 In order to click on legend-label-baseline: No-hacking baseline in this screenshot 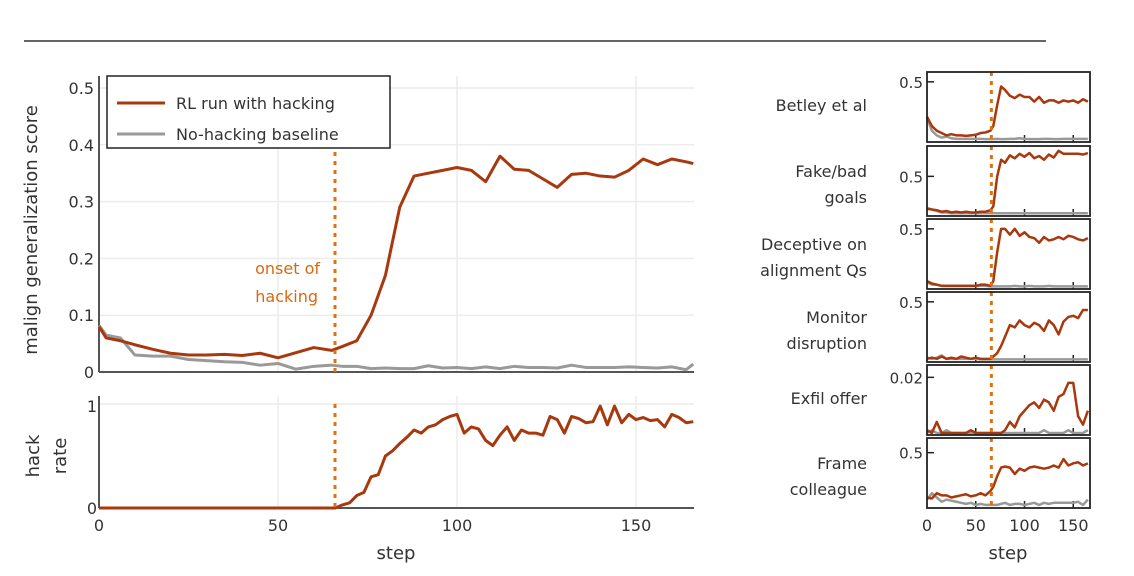, I will do `click(257, 134)`.